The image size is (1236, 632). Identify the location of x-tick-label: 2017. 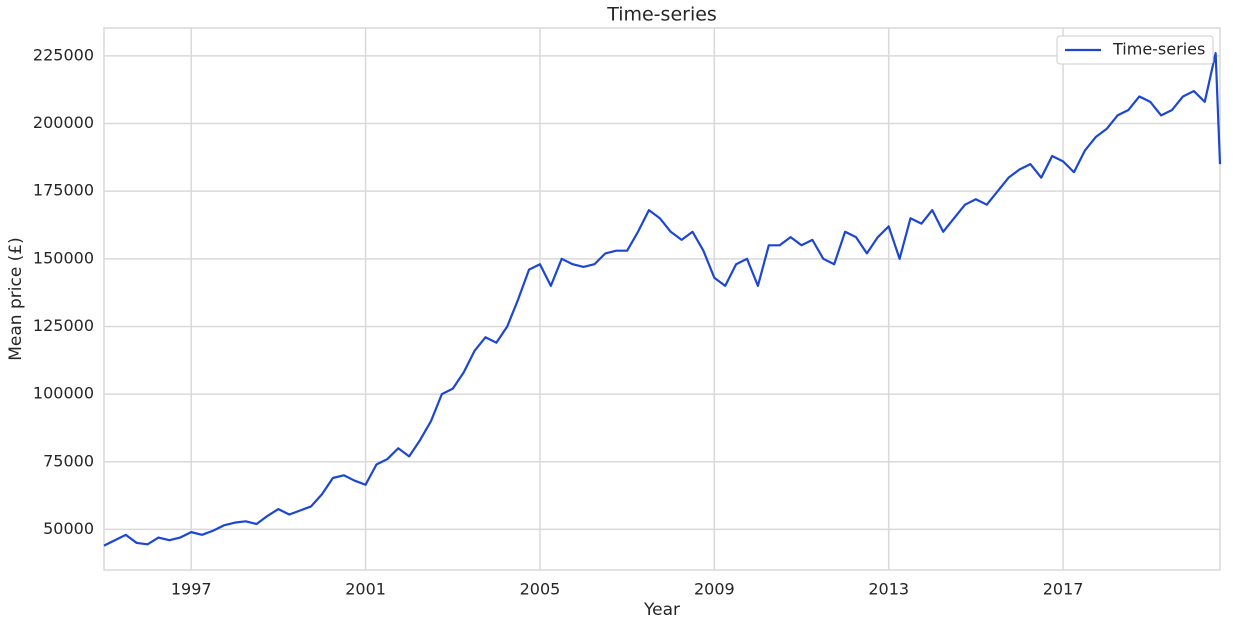
(1063, 589).